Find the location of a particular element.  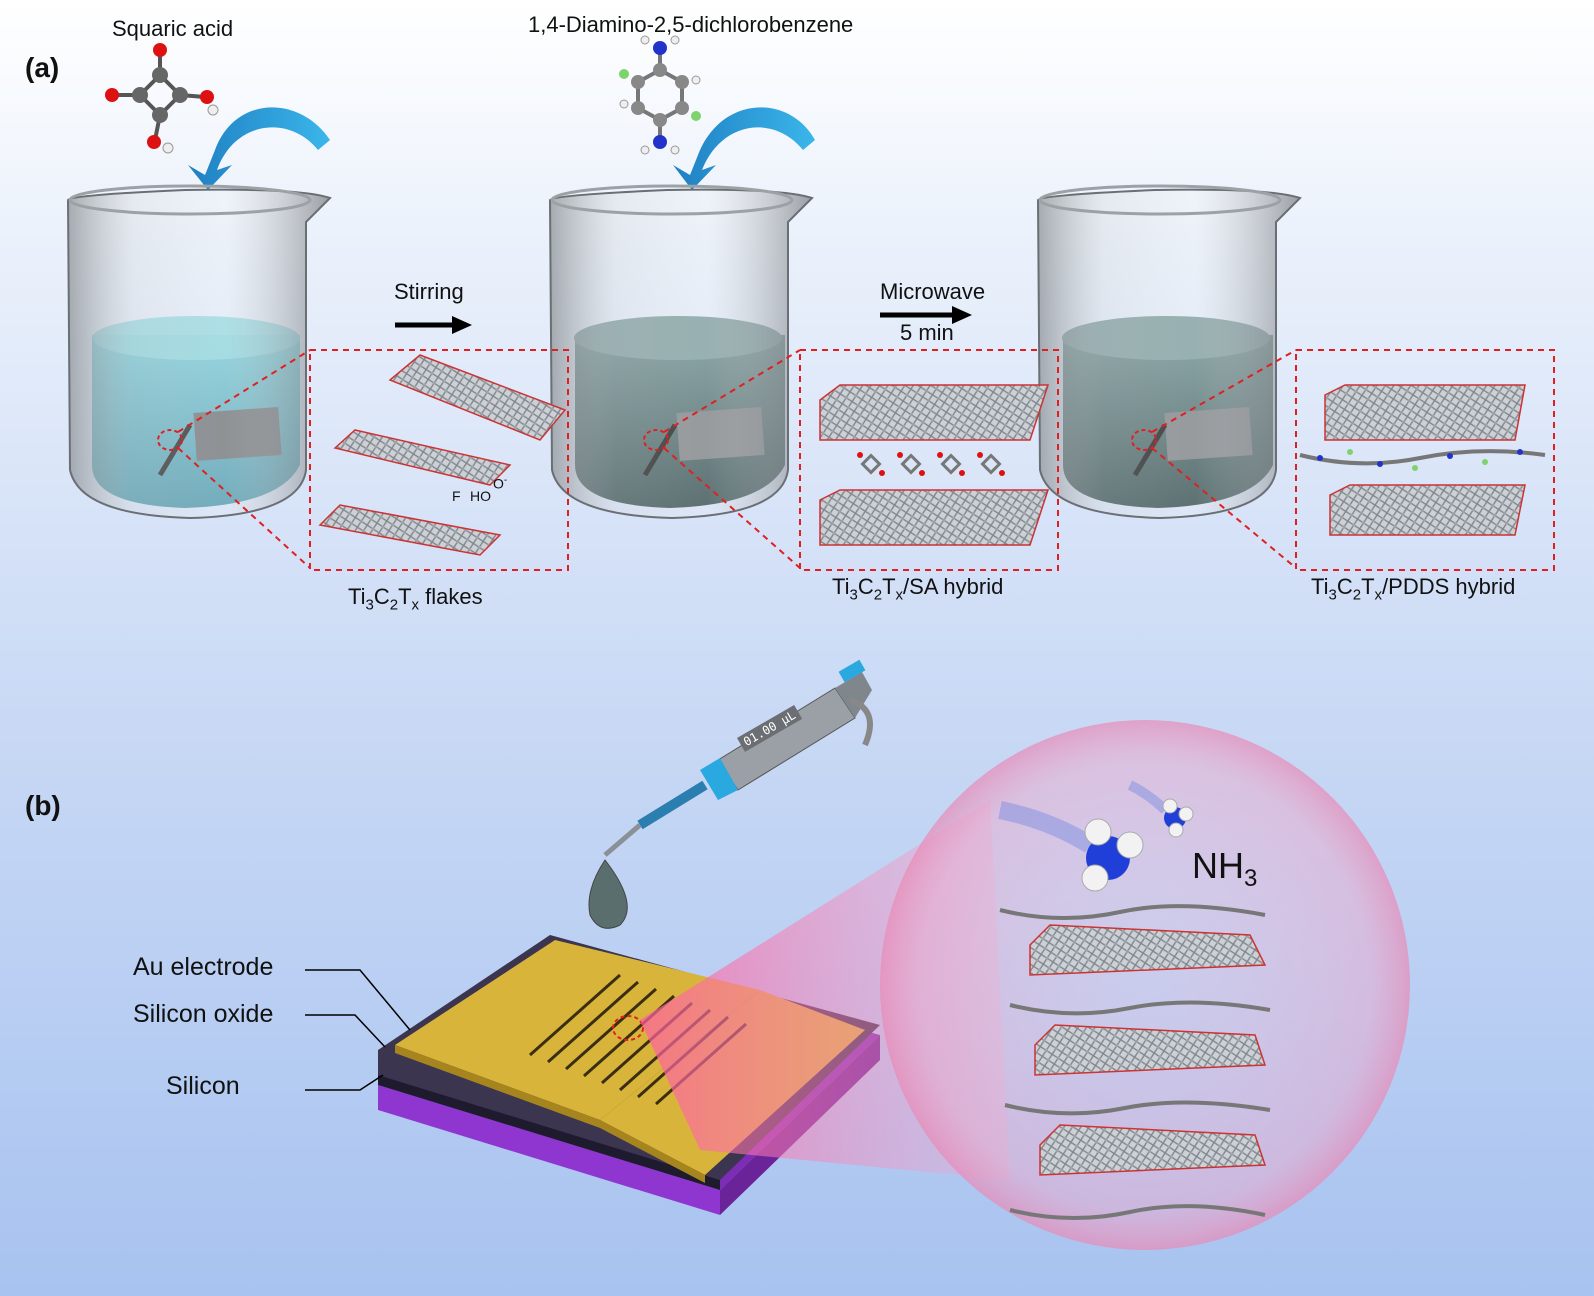

panel-label-b: (b) is located at coordinates (43, 805).